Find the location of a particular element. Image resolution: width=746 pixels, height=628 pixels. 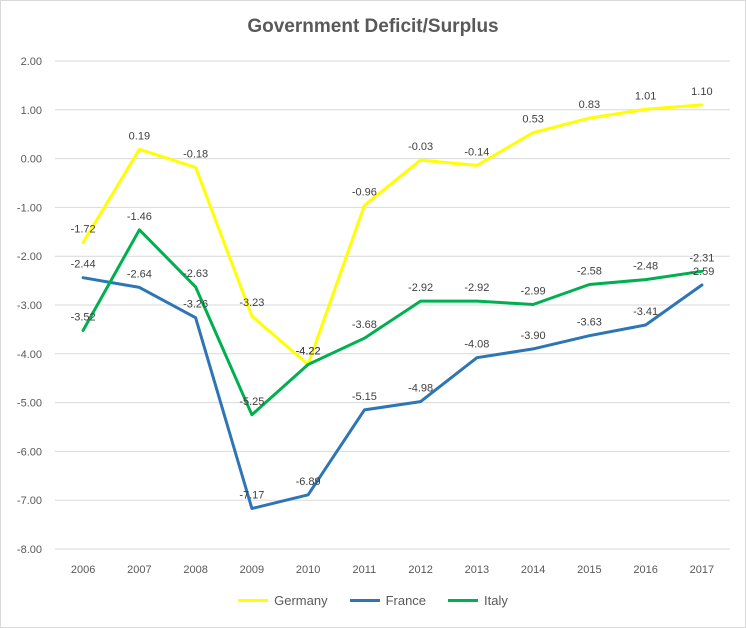

data-label-germany: 1.01 is located at coordinates (645, 96).